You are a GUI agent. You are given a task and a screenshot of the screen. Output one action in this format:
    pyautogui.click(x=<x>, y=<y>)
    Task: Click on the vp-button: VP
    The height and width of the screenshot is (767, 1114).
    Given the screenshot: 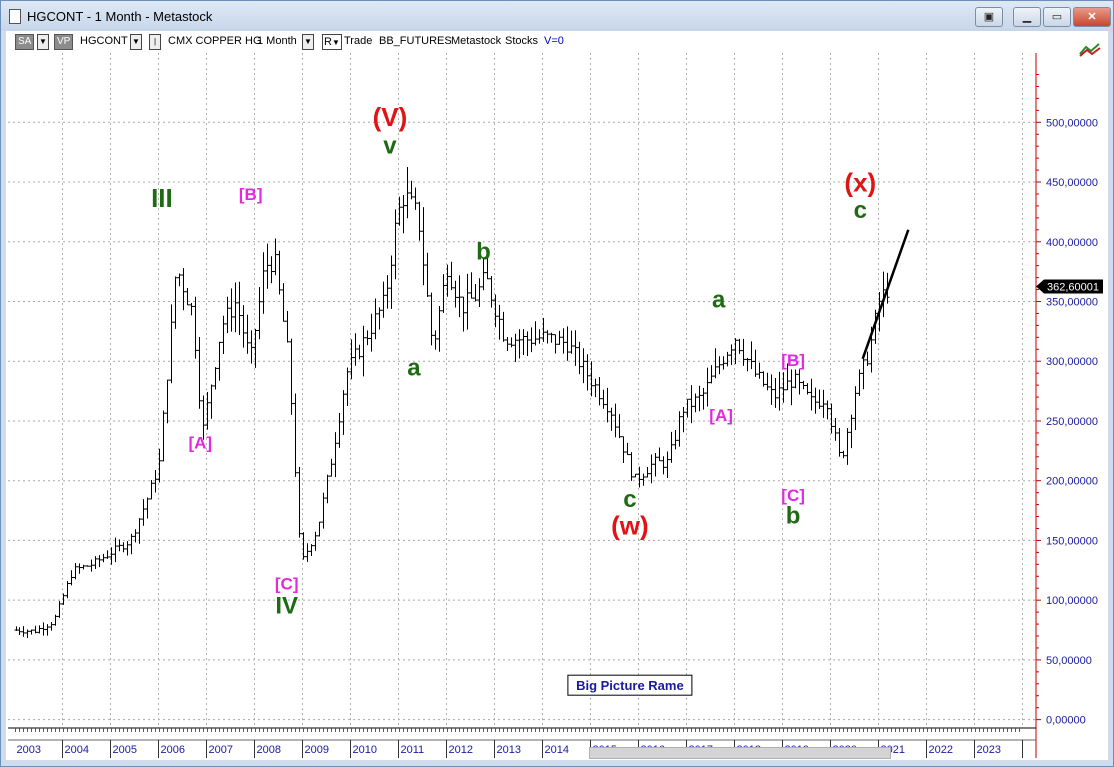 What is the action you would take?
    pyautogui.click(x=64, y=42)
    